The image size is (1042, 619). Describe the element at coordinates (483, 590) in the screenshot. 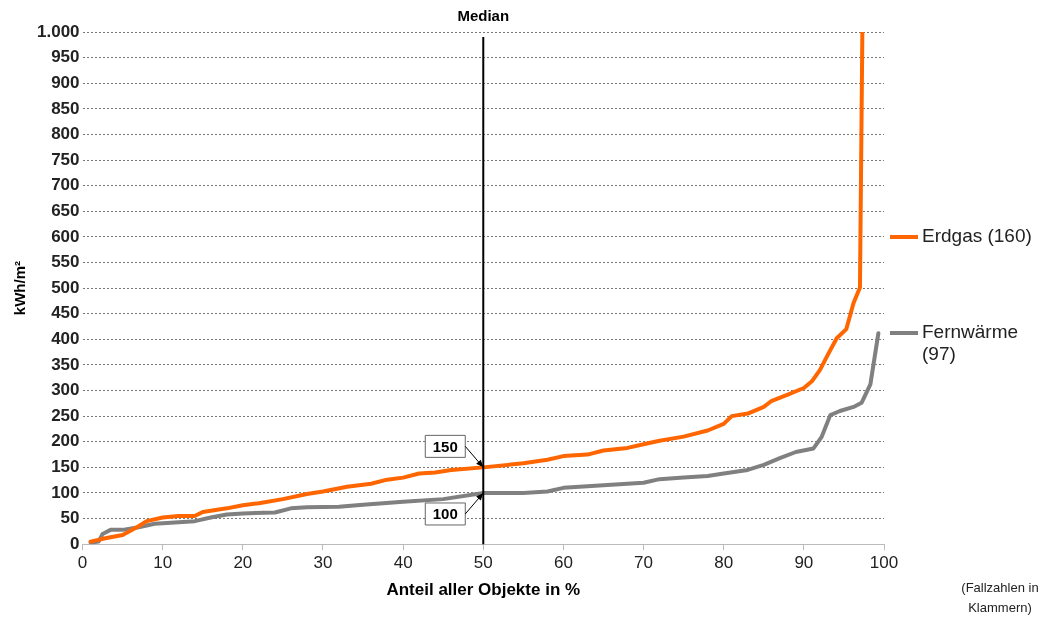

I see `x-axis-title: Anteil aller Objekte in %` at that location.